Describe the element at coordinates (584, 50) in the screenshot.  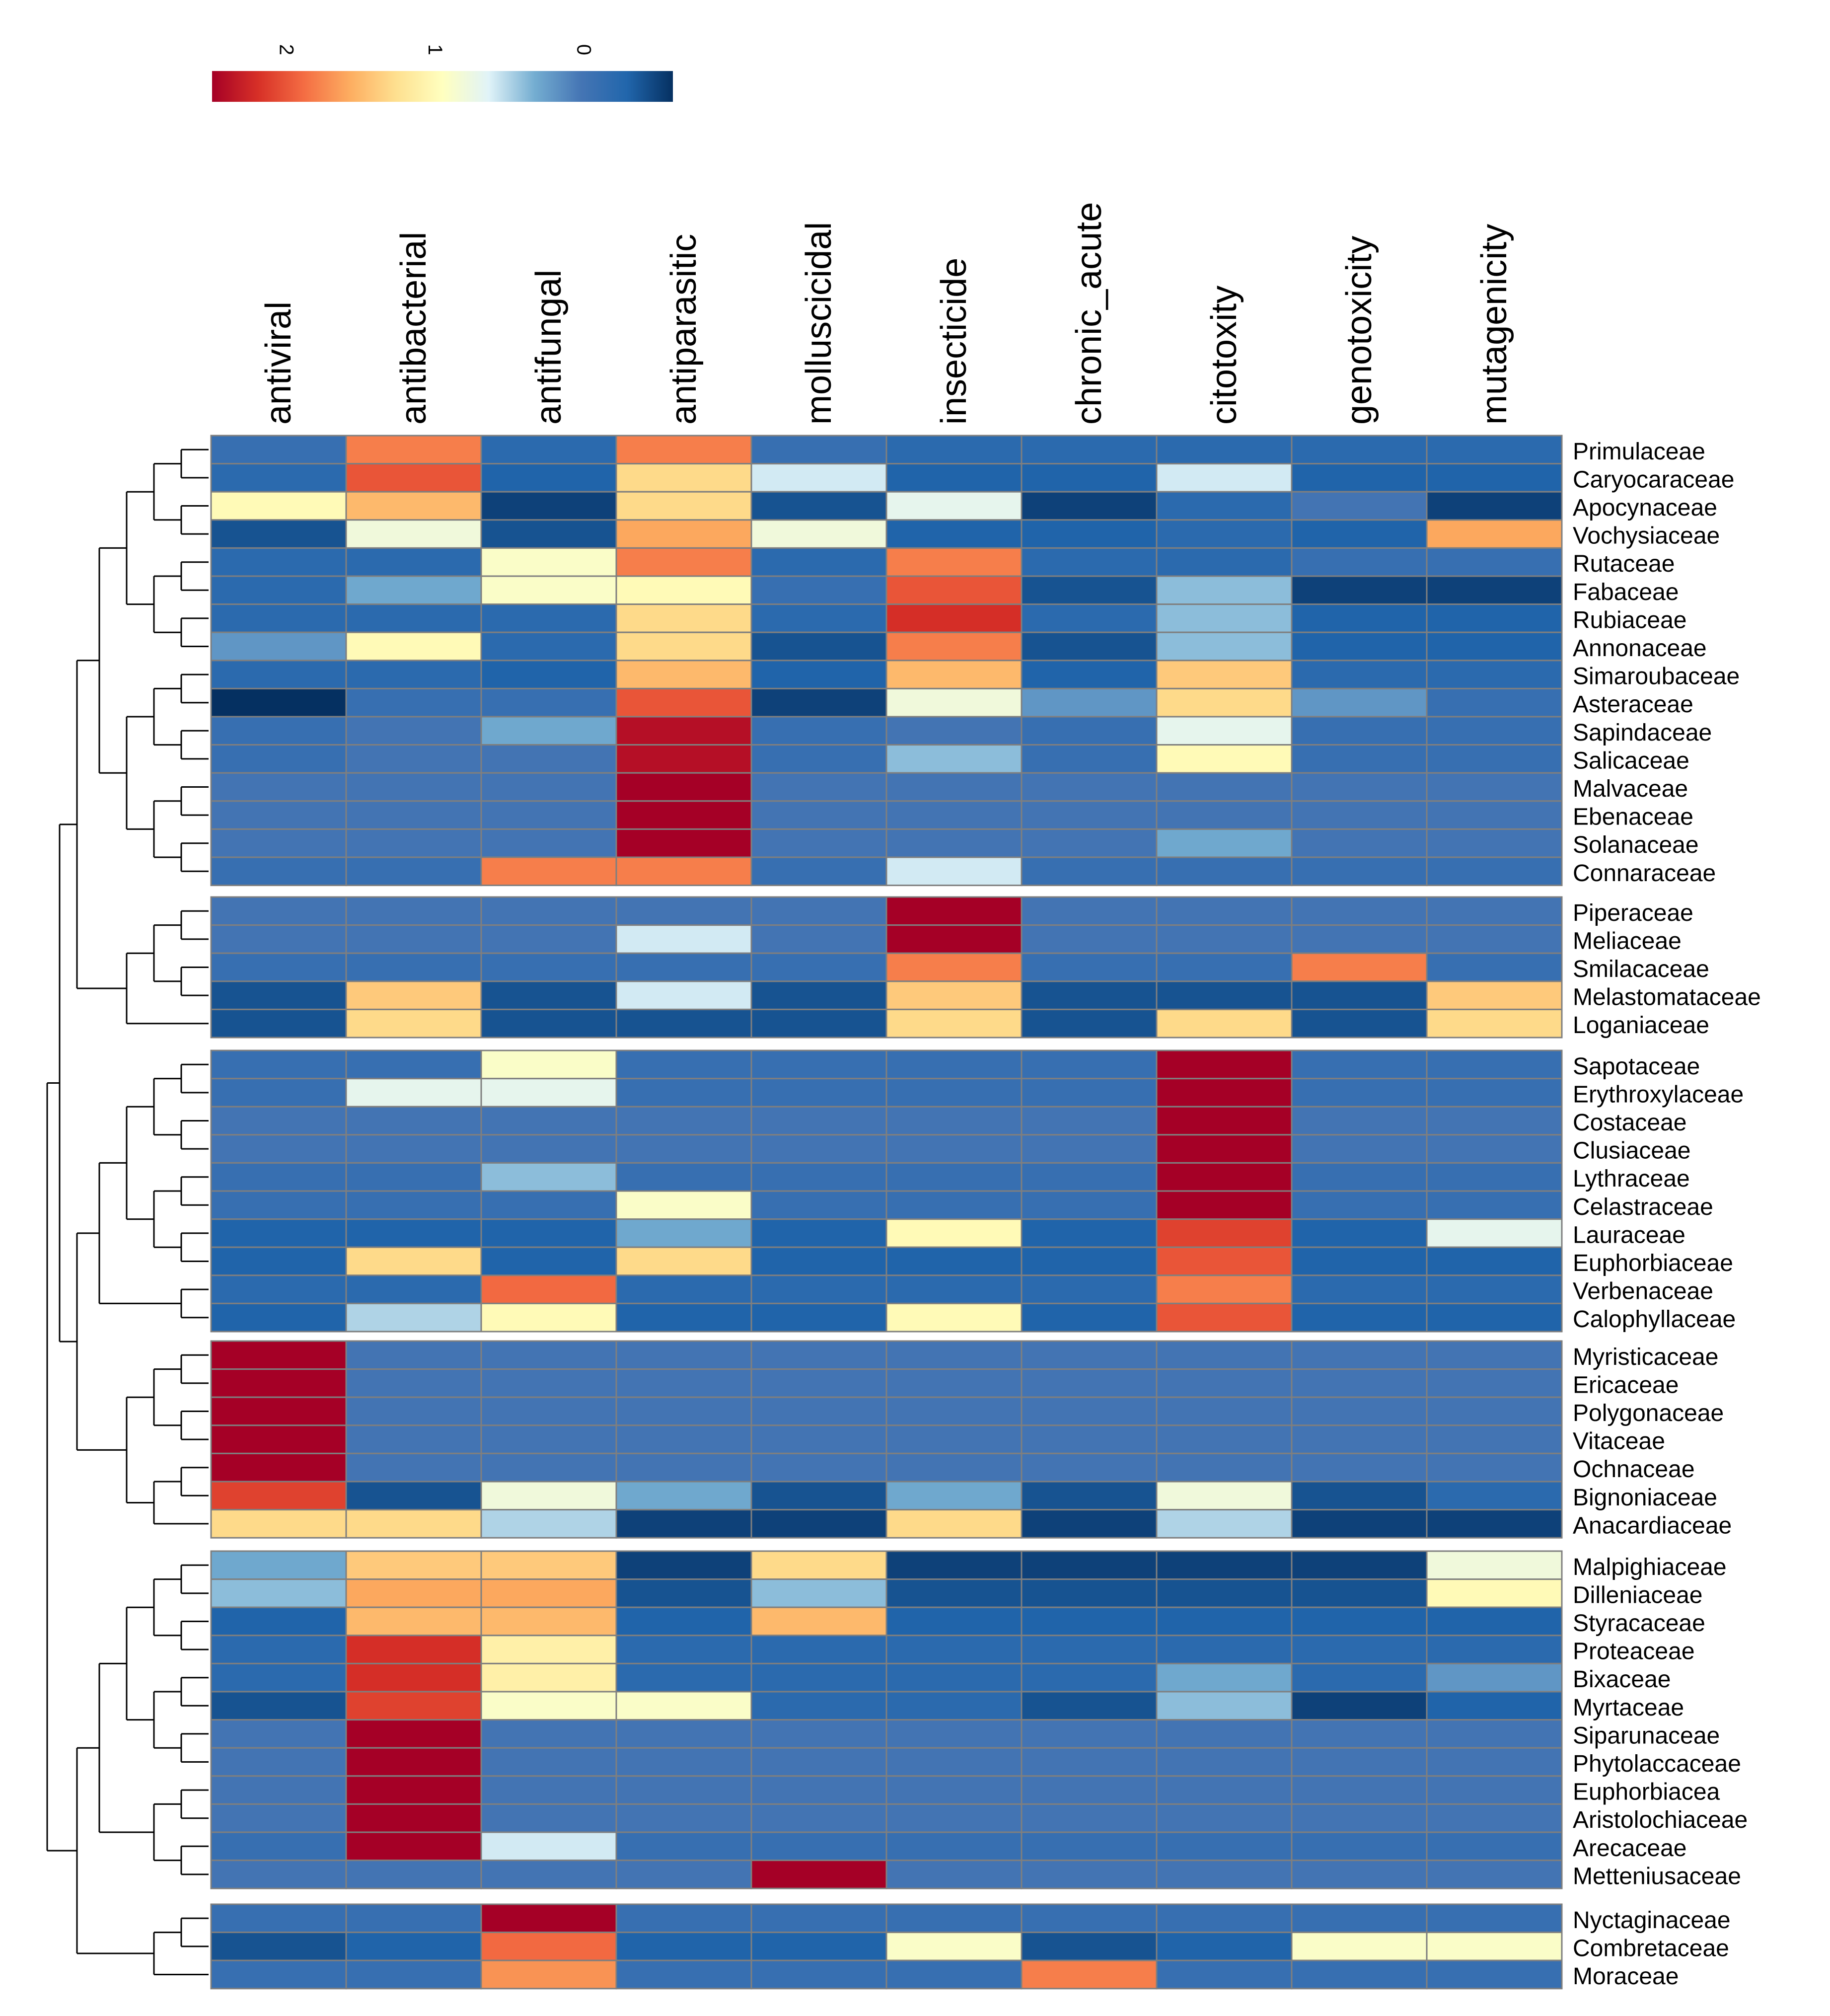
I see `legend-tick-label: 0` at that location.